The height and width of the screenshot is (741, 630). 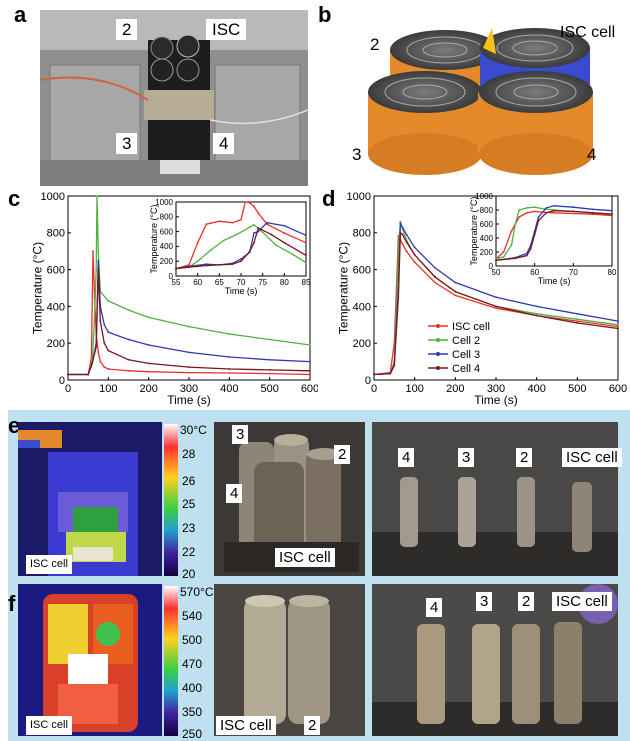 I want to click on label-a-cell-4: 4, so click(x=224, y=143).